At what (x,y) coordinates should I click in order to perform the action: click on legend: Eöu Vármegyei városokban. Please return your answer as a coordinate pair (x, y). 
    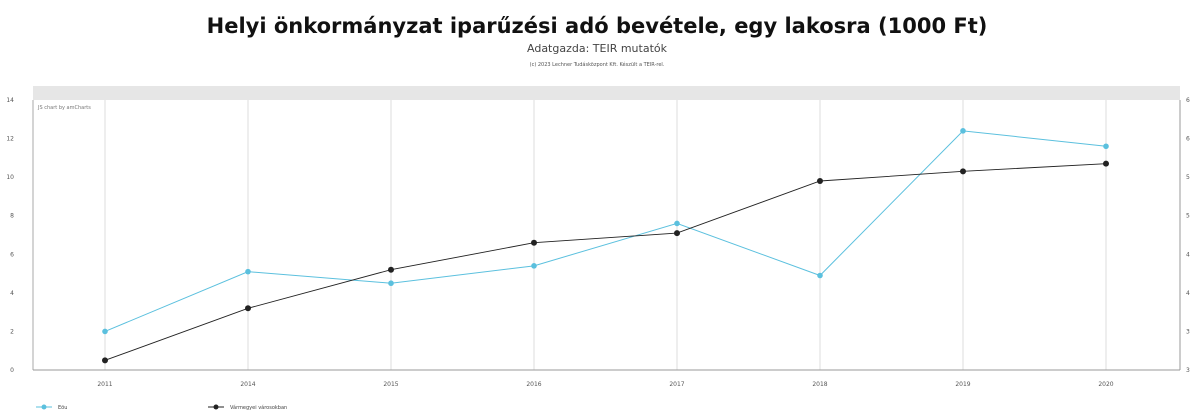
    Looking at the image, I should click on (161, 407).